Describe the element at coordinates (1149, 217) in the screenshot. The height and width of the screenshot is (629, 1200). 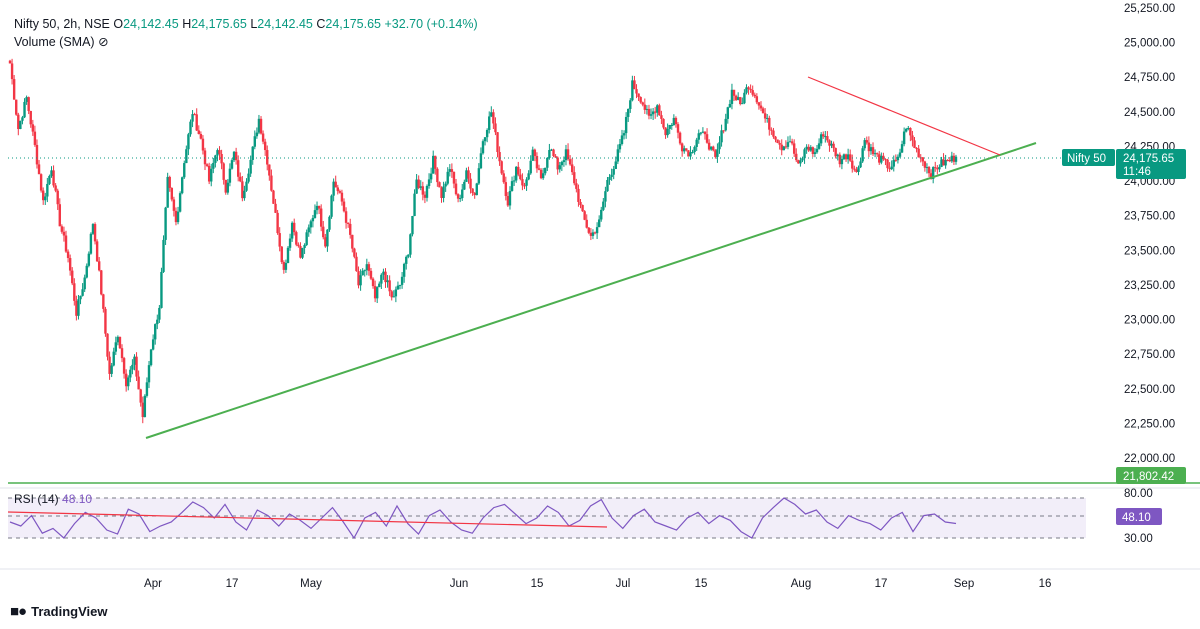
I see `price-tick-label: 23,750.00` at that location.